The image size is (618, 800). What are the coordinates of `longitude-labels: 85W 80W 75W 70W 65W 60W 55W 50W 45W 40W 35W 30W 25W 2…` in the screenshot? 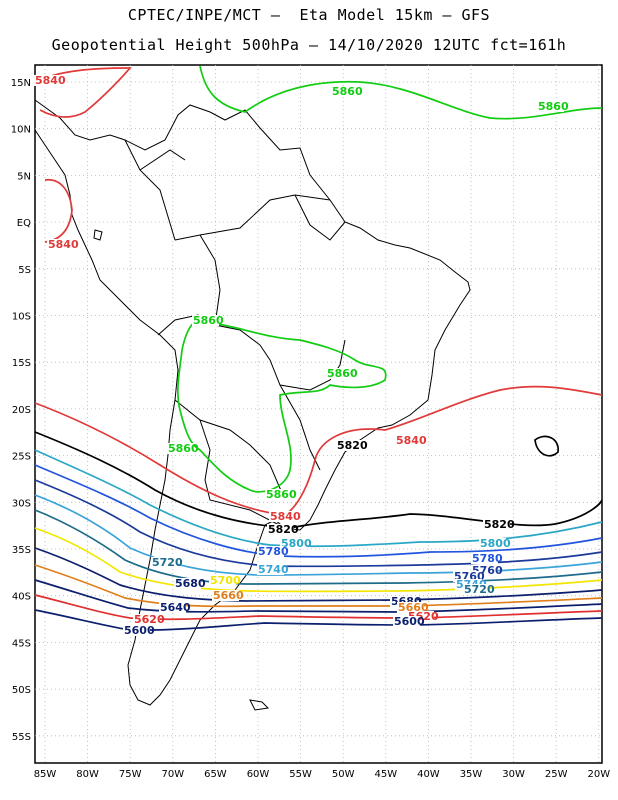 It's located at (322, 774).